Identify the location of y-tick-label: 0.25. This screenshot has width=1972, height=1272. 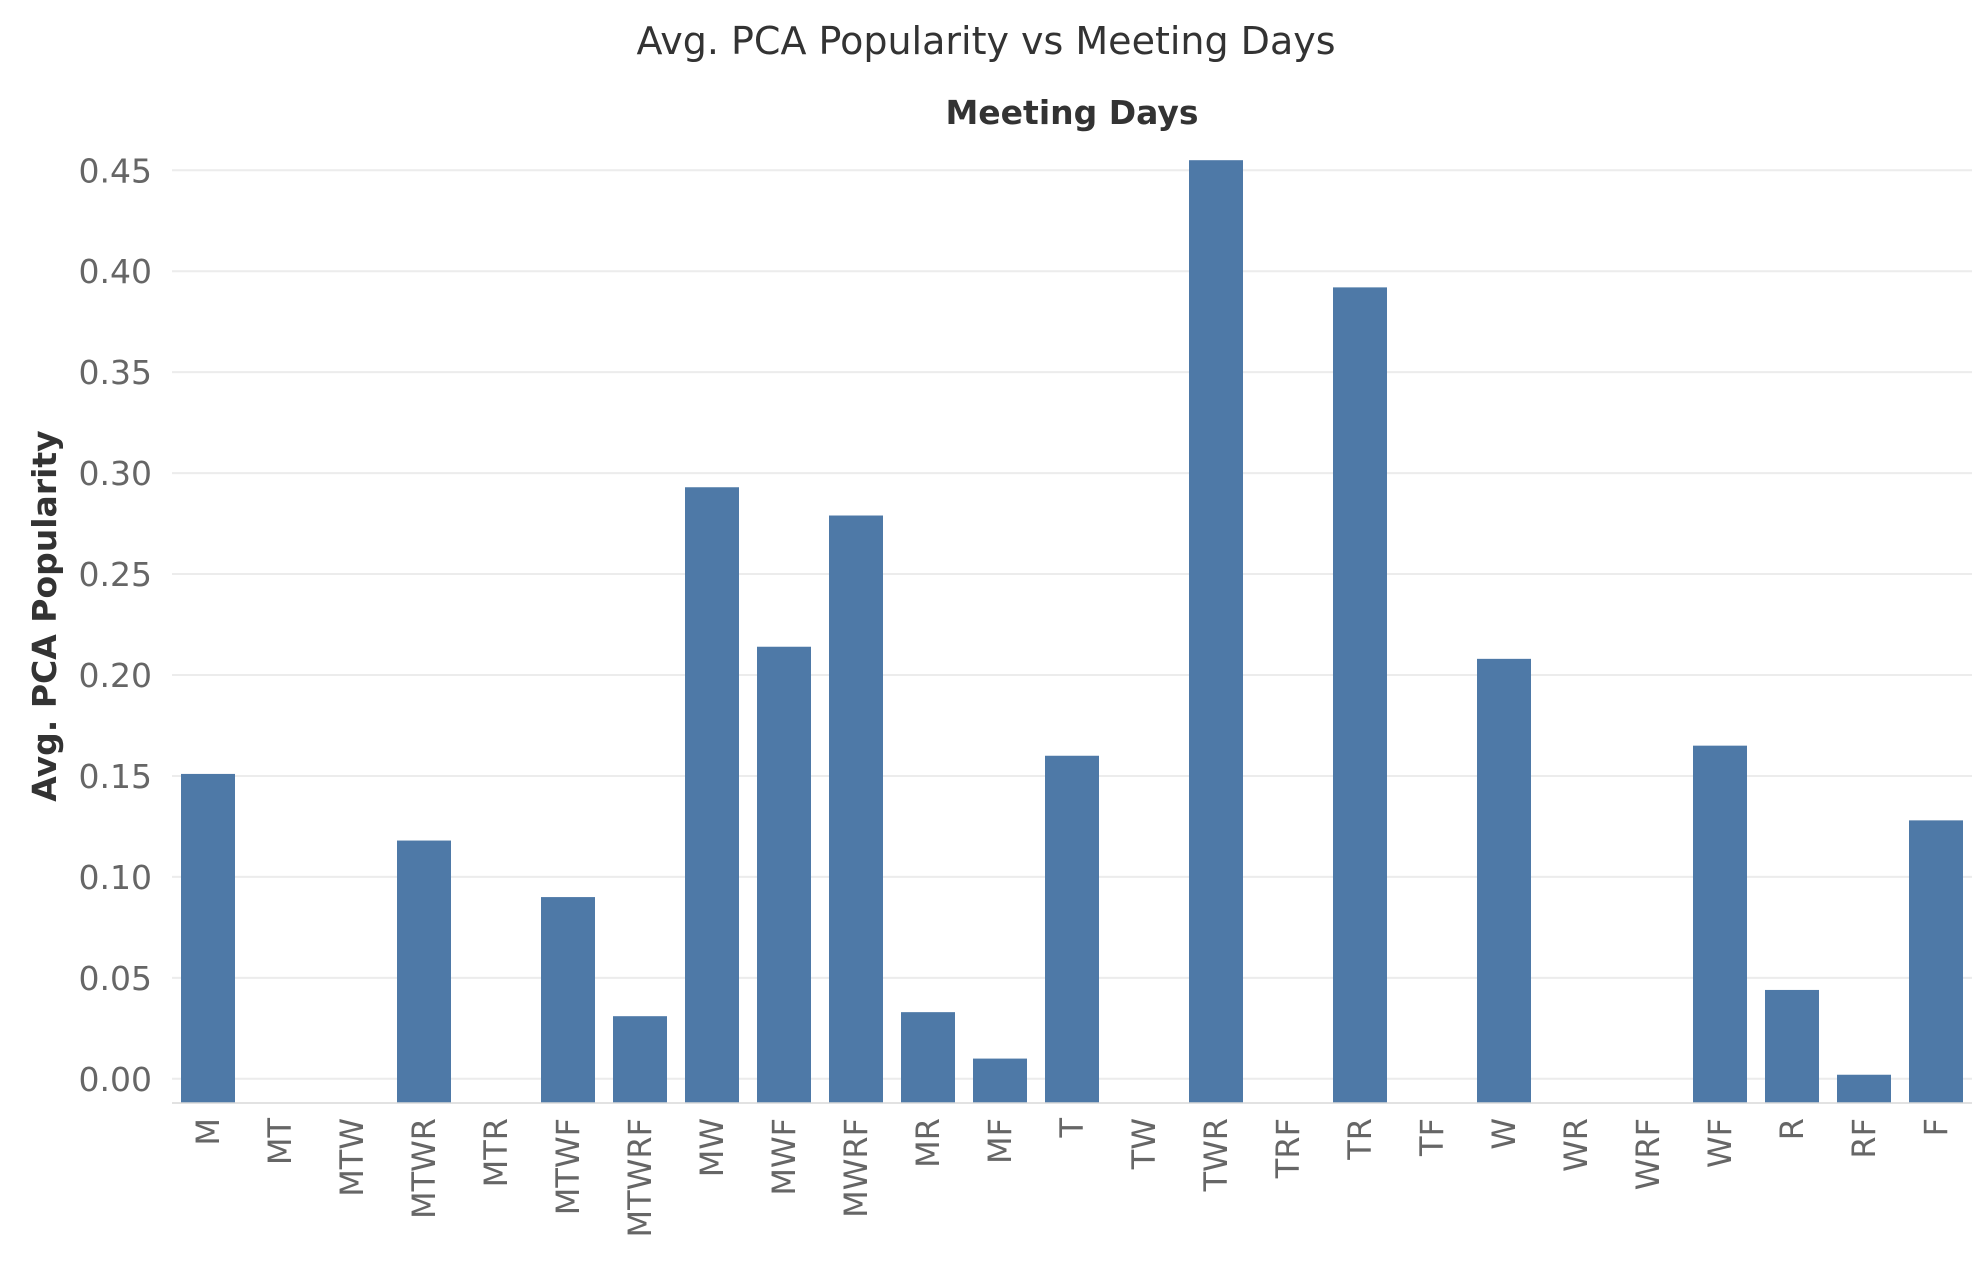
(115, 574).